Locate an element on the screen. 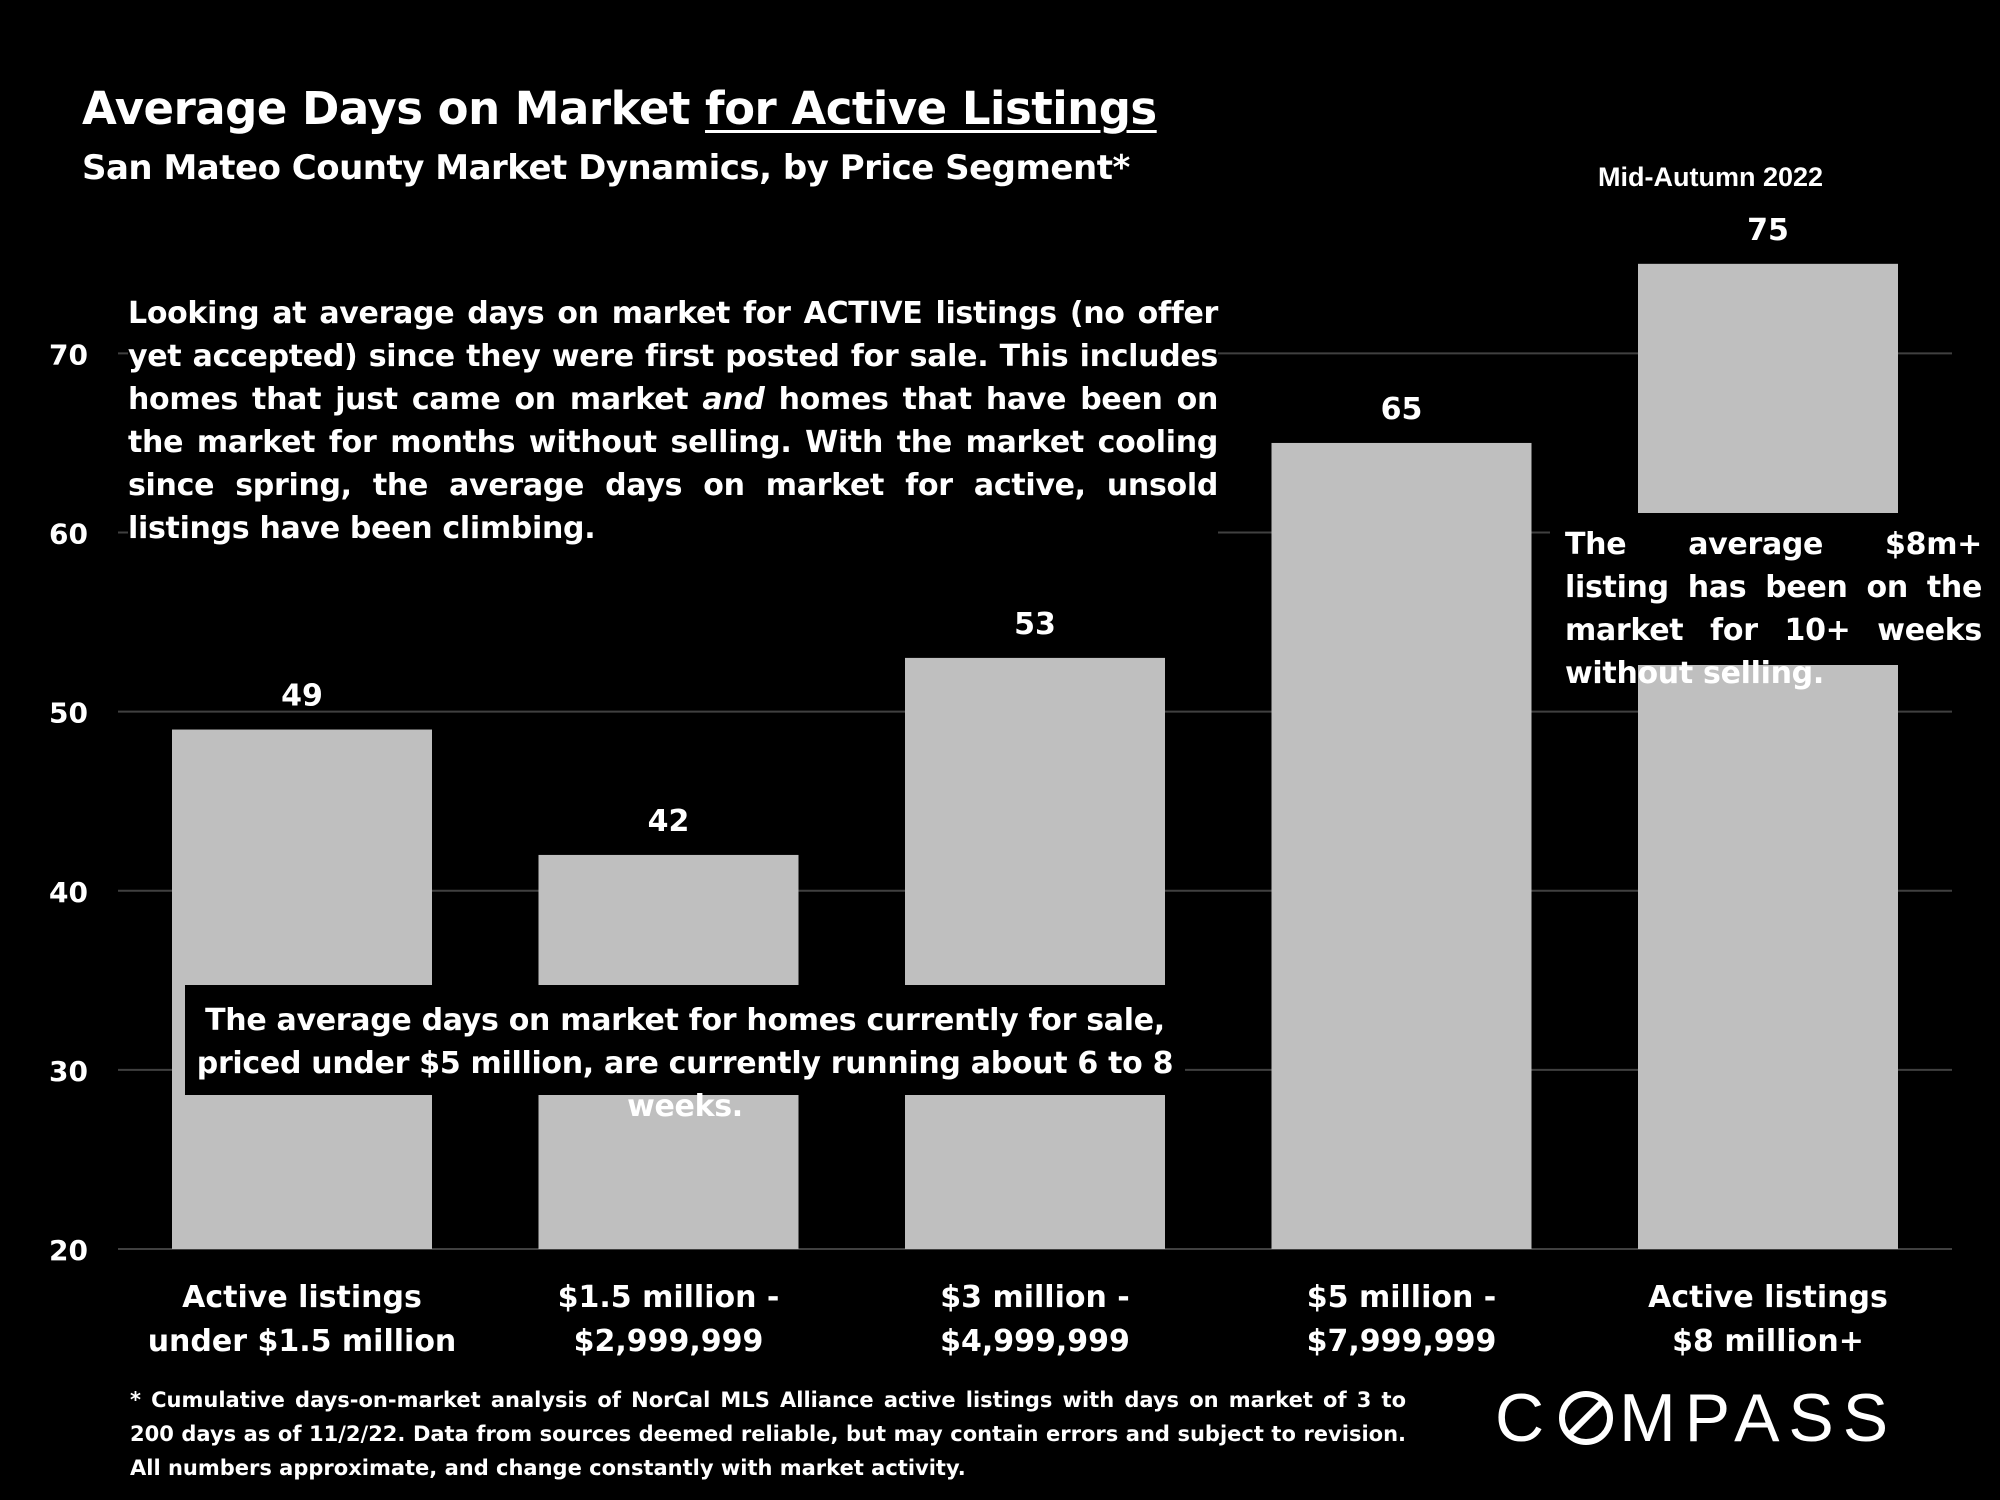  x-tick-label: $8 million+ is located at coordinates (1768, 1341).